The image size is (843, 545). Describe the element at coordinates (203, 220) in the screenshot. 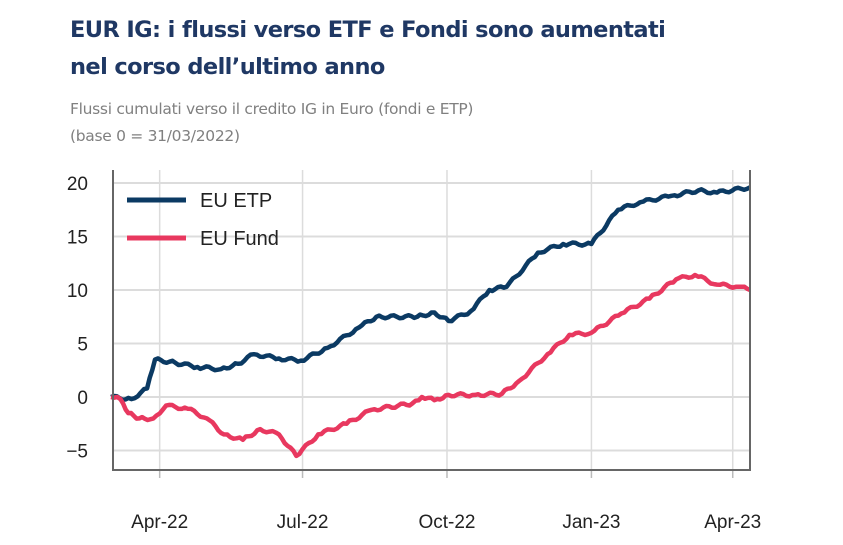

I see `legend: EU ETP EU Fund` at that location.